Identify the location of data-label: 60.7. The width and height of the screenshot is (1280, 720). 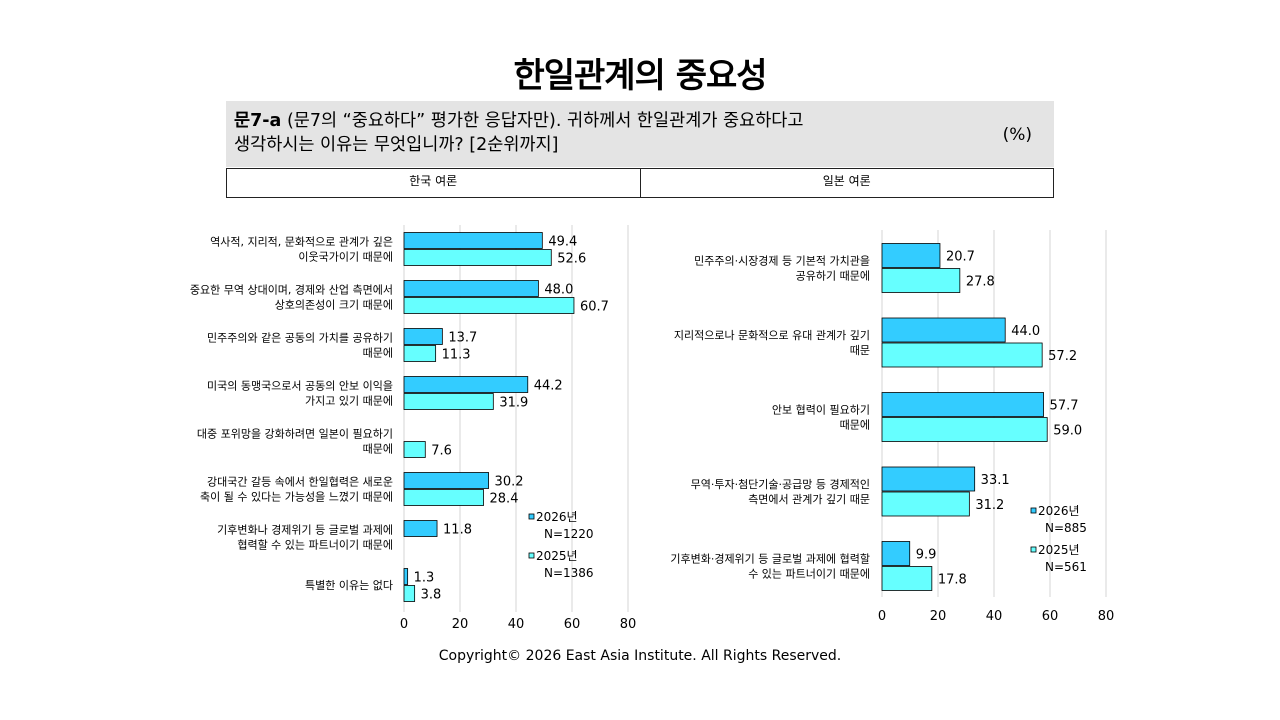
(594, 307).